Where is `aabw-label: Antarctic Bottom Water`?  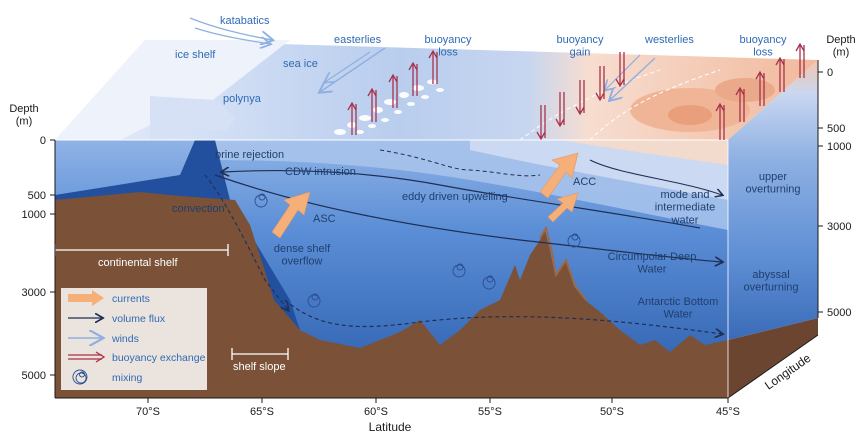
aabw-label: Antarctic Bottom Water is located at coordinates (678, 308).